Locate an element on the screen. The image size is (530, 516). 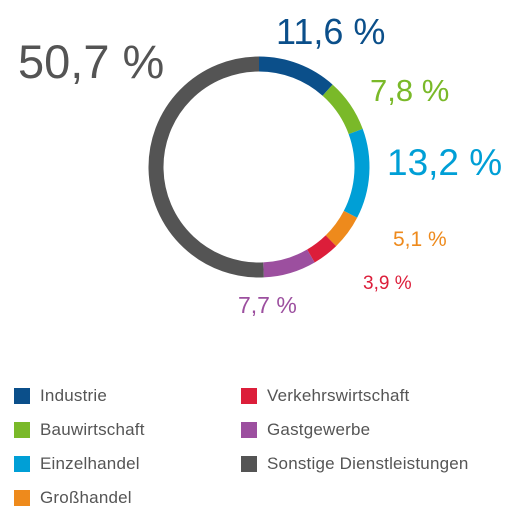
legend-swatch-verkehrswirtschaft is located at coordinates (249, 396).